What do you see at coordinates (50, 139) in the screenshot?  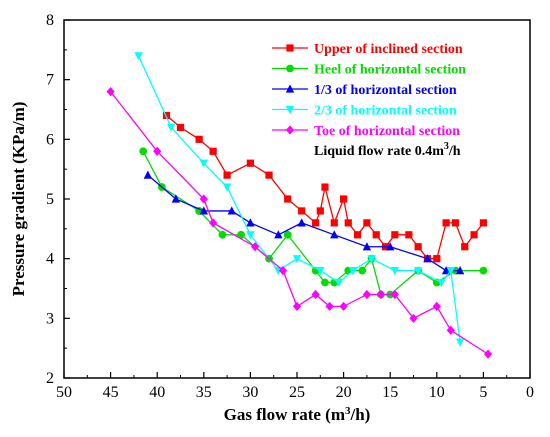 I see `y-tick-label: 6` at bounding box center [50, 139].